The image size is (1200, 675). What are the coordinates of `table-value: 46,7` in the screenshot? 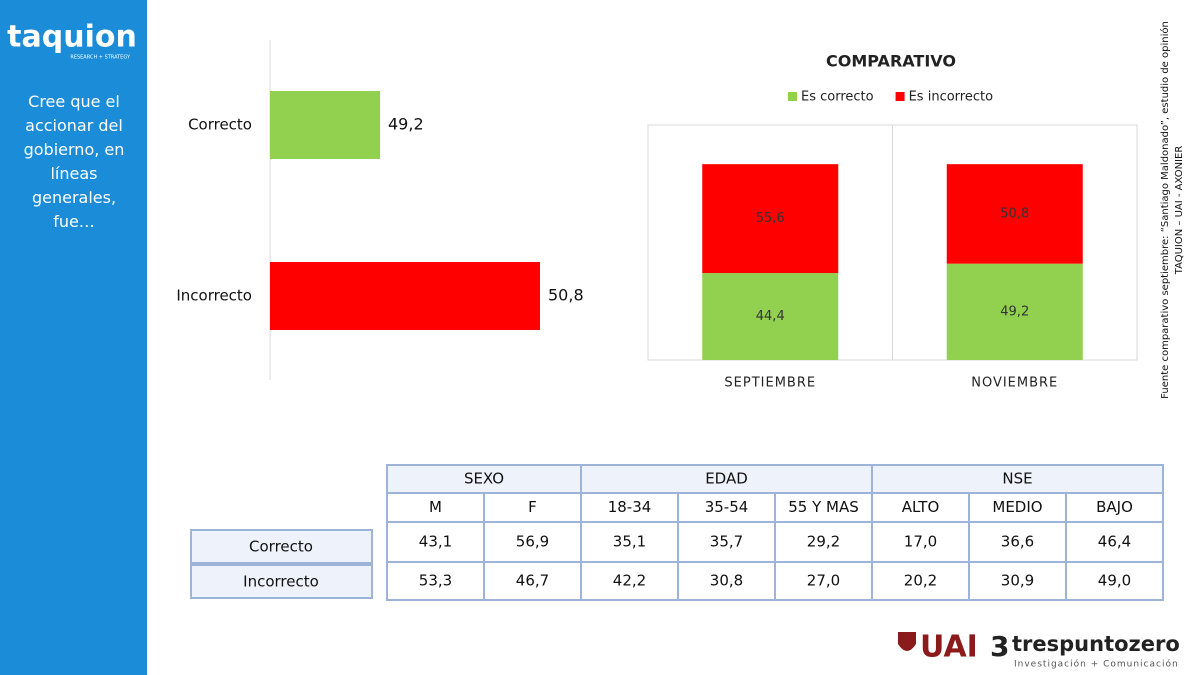 It's located at (532, 581).